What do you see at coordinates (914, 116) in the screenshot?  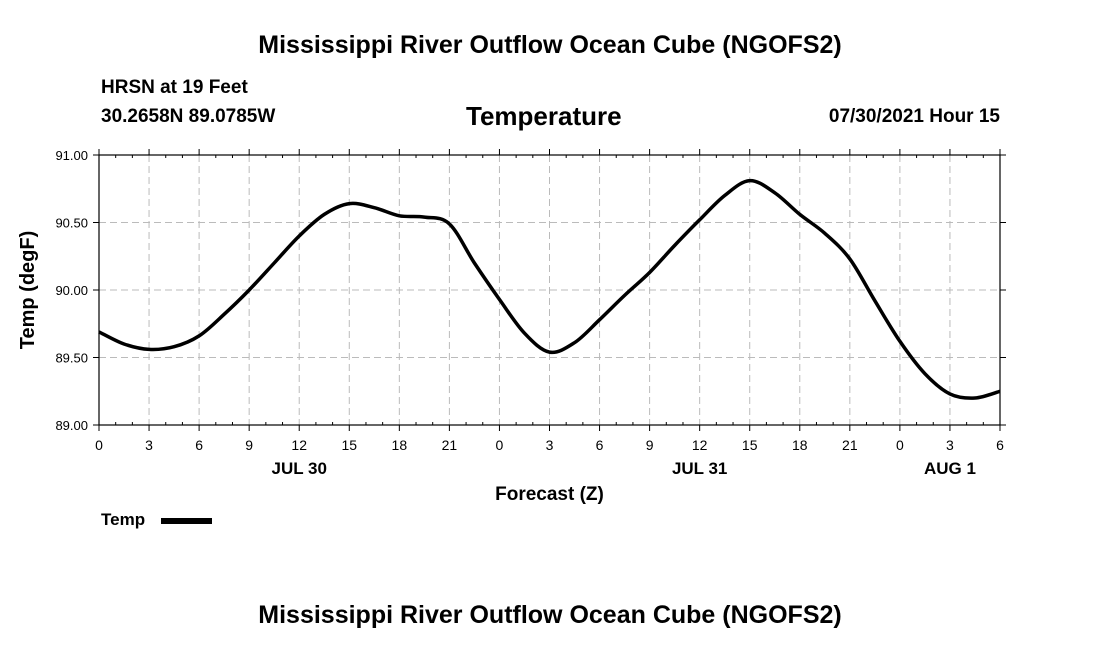 I see `date-hour-label: 07/30/2021 Hour 15` at bounding box center [914, 116].